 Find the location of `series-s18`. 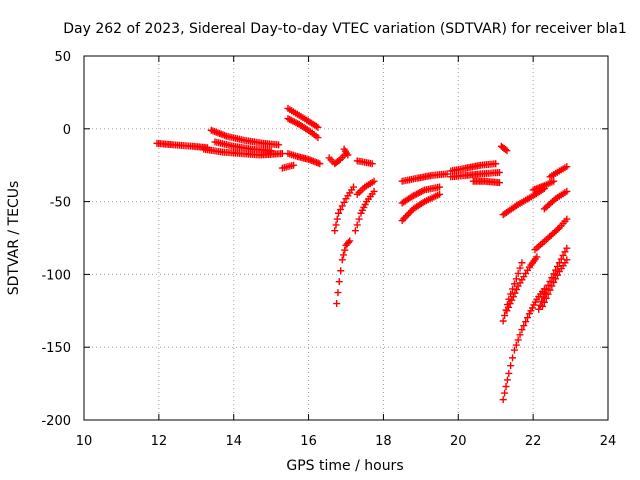

series-s18 is located at coordinates (421, 207).